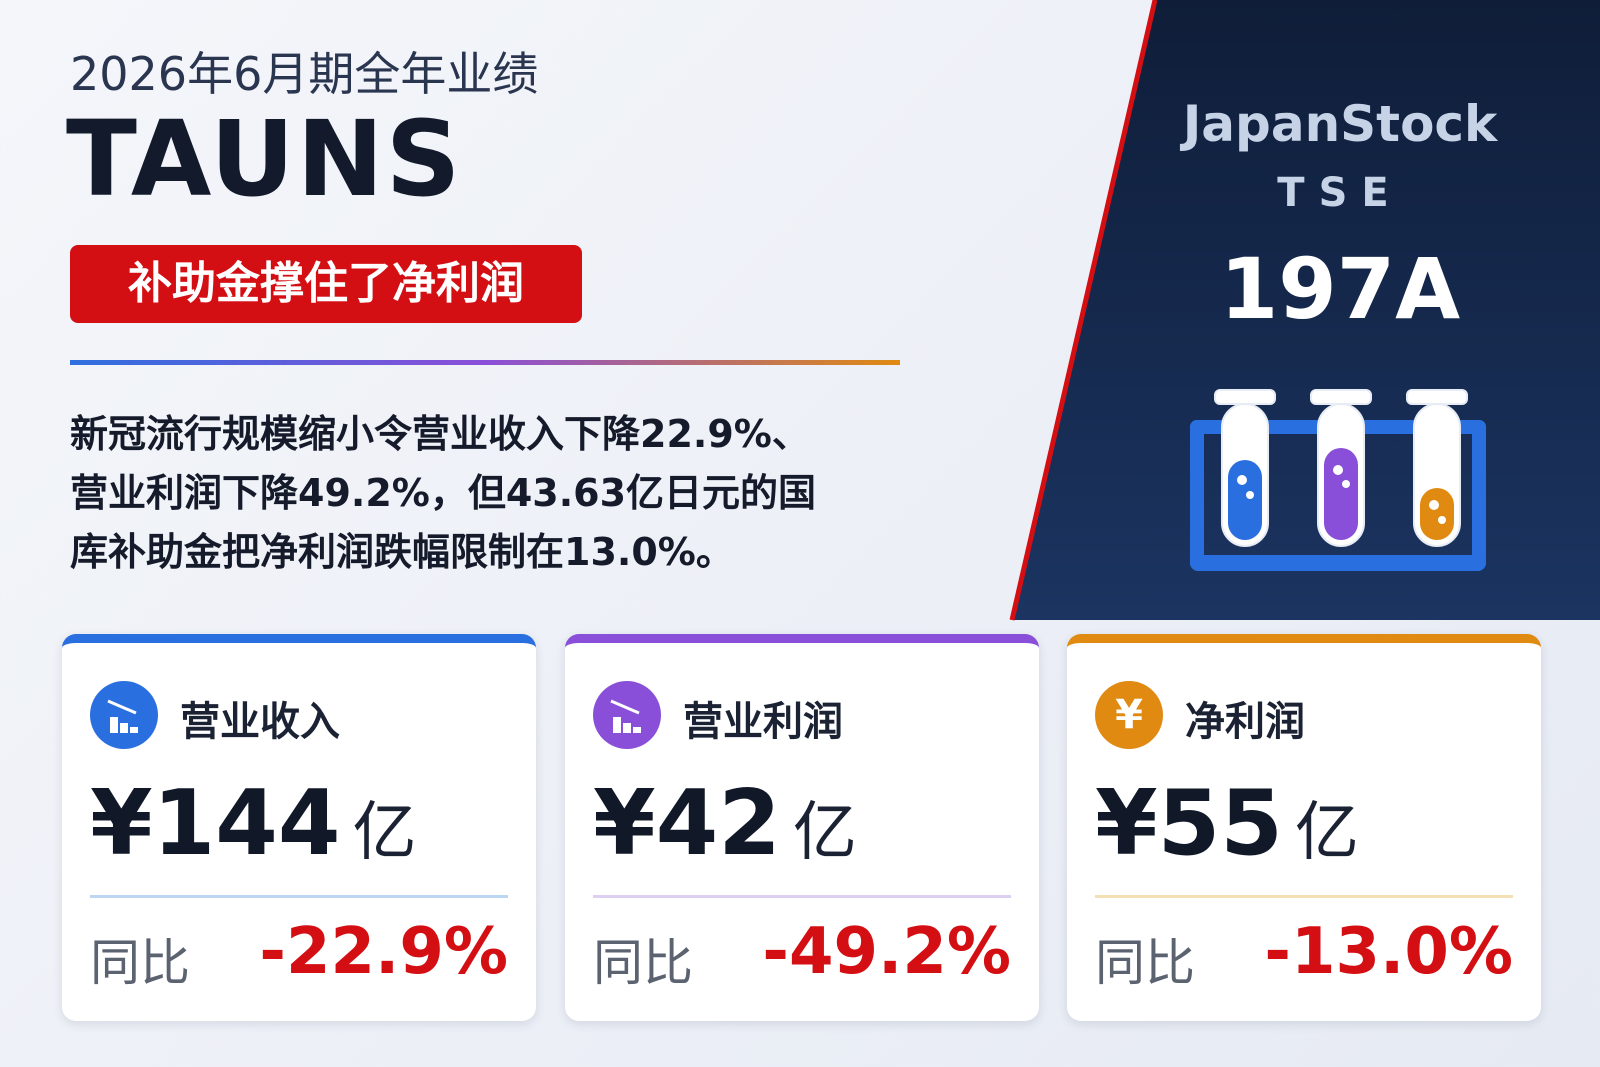 The width and height of the screenshot is (1600, 1067). What do you see at coordinates (264, 159) in the screenshot?
I see `company-name: TAUNS` at bounding box center [264, 159].